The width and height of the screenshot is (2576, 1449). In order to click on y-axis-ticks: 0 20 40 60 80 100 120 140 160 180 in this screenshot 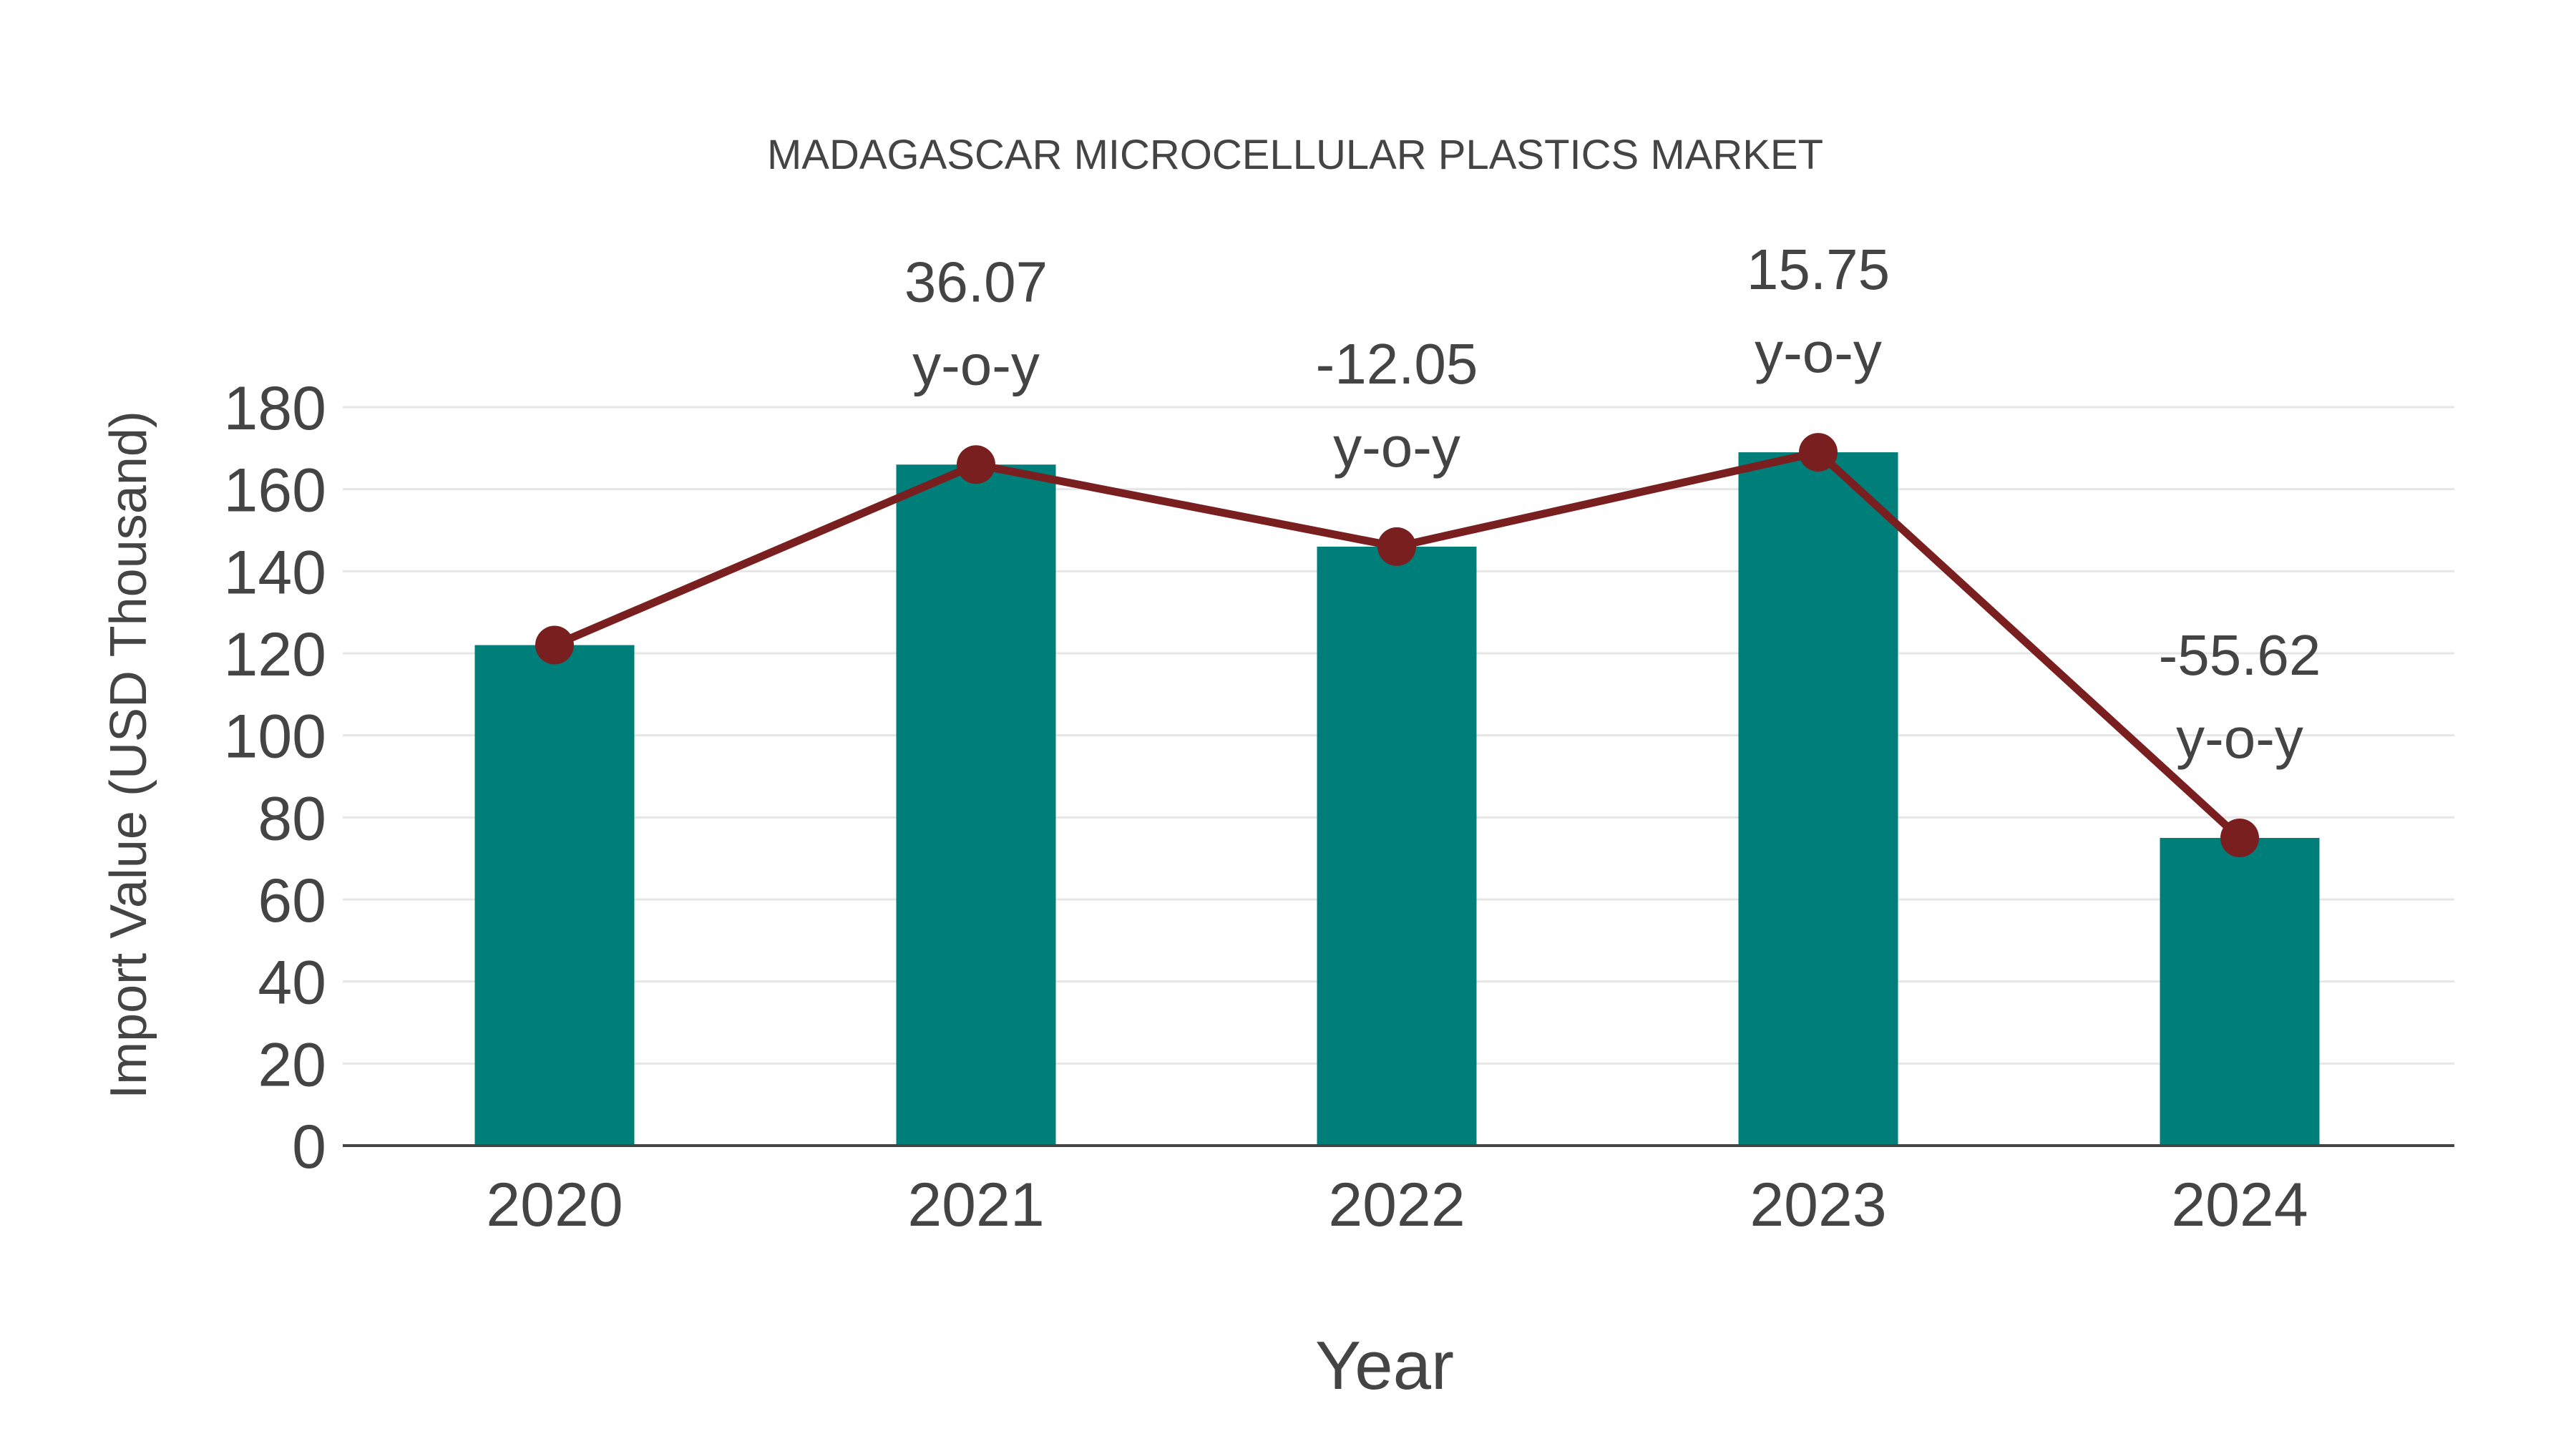, I will do `click(275, 777)`.